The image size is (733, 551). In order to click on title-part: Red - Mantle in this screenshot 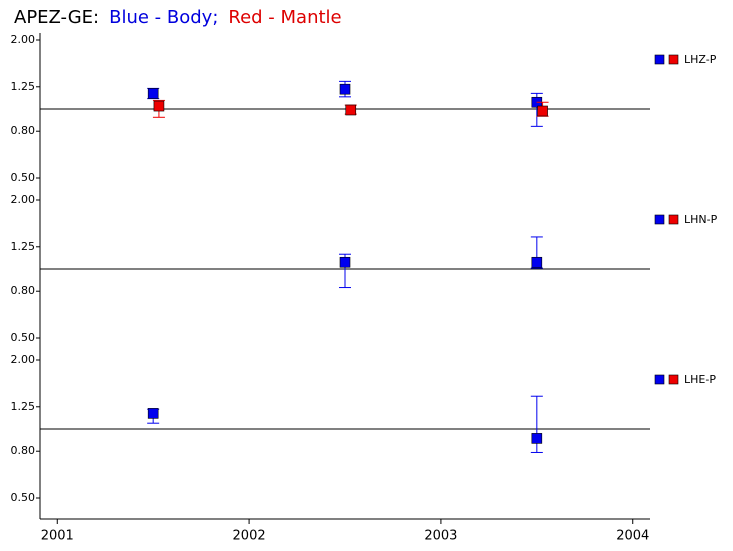, I will do `click(284, 17)`.